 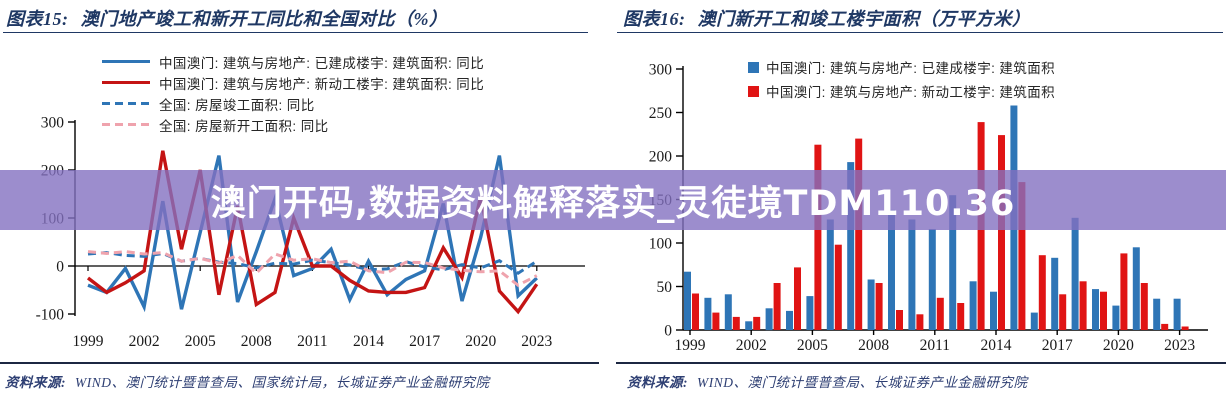 I want to click on svg-text: 2011, so click(x=312, y=341).